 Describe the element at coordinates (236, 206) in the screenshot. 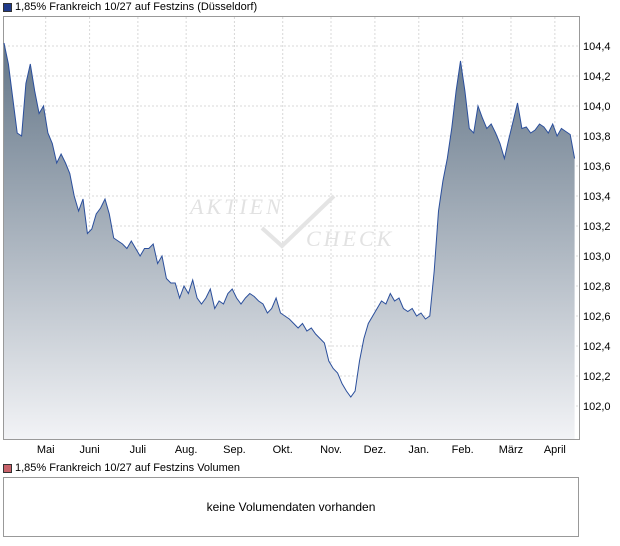

I see `watermark-text-1: AKTIEN` at that location.